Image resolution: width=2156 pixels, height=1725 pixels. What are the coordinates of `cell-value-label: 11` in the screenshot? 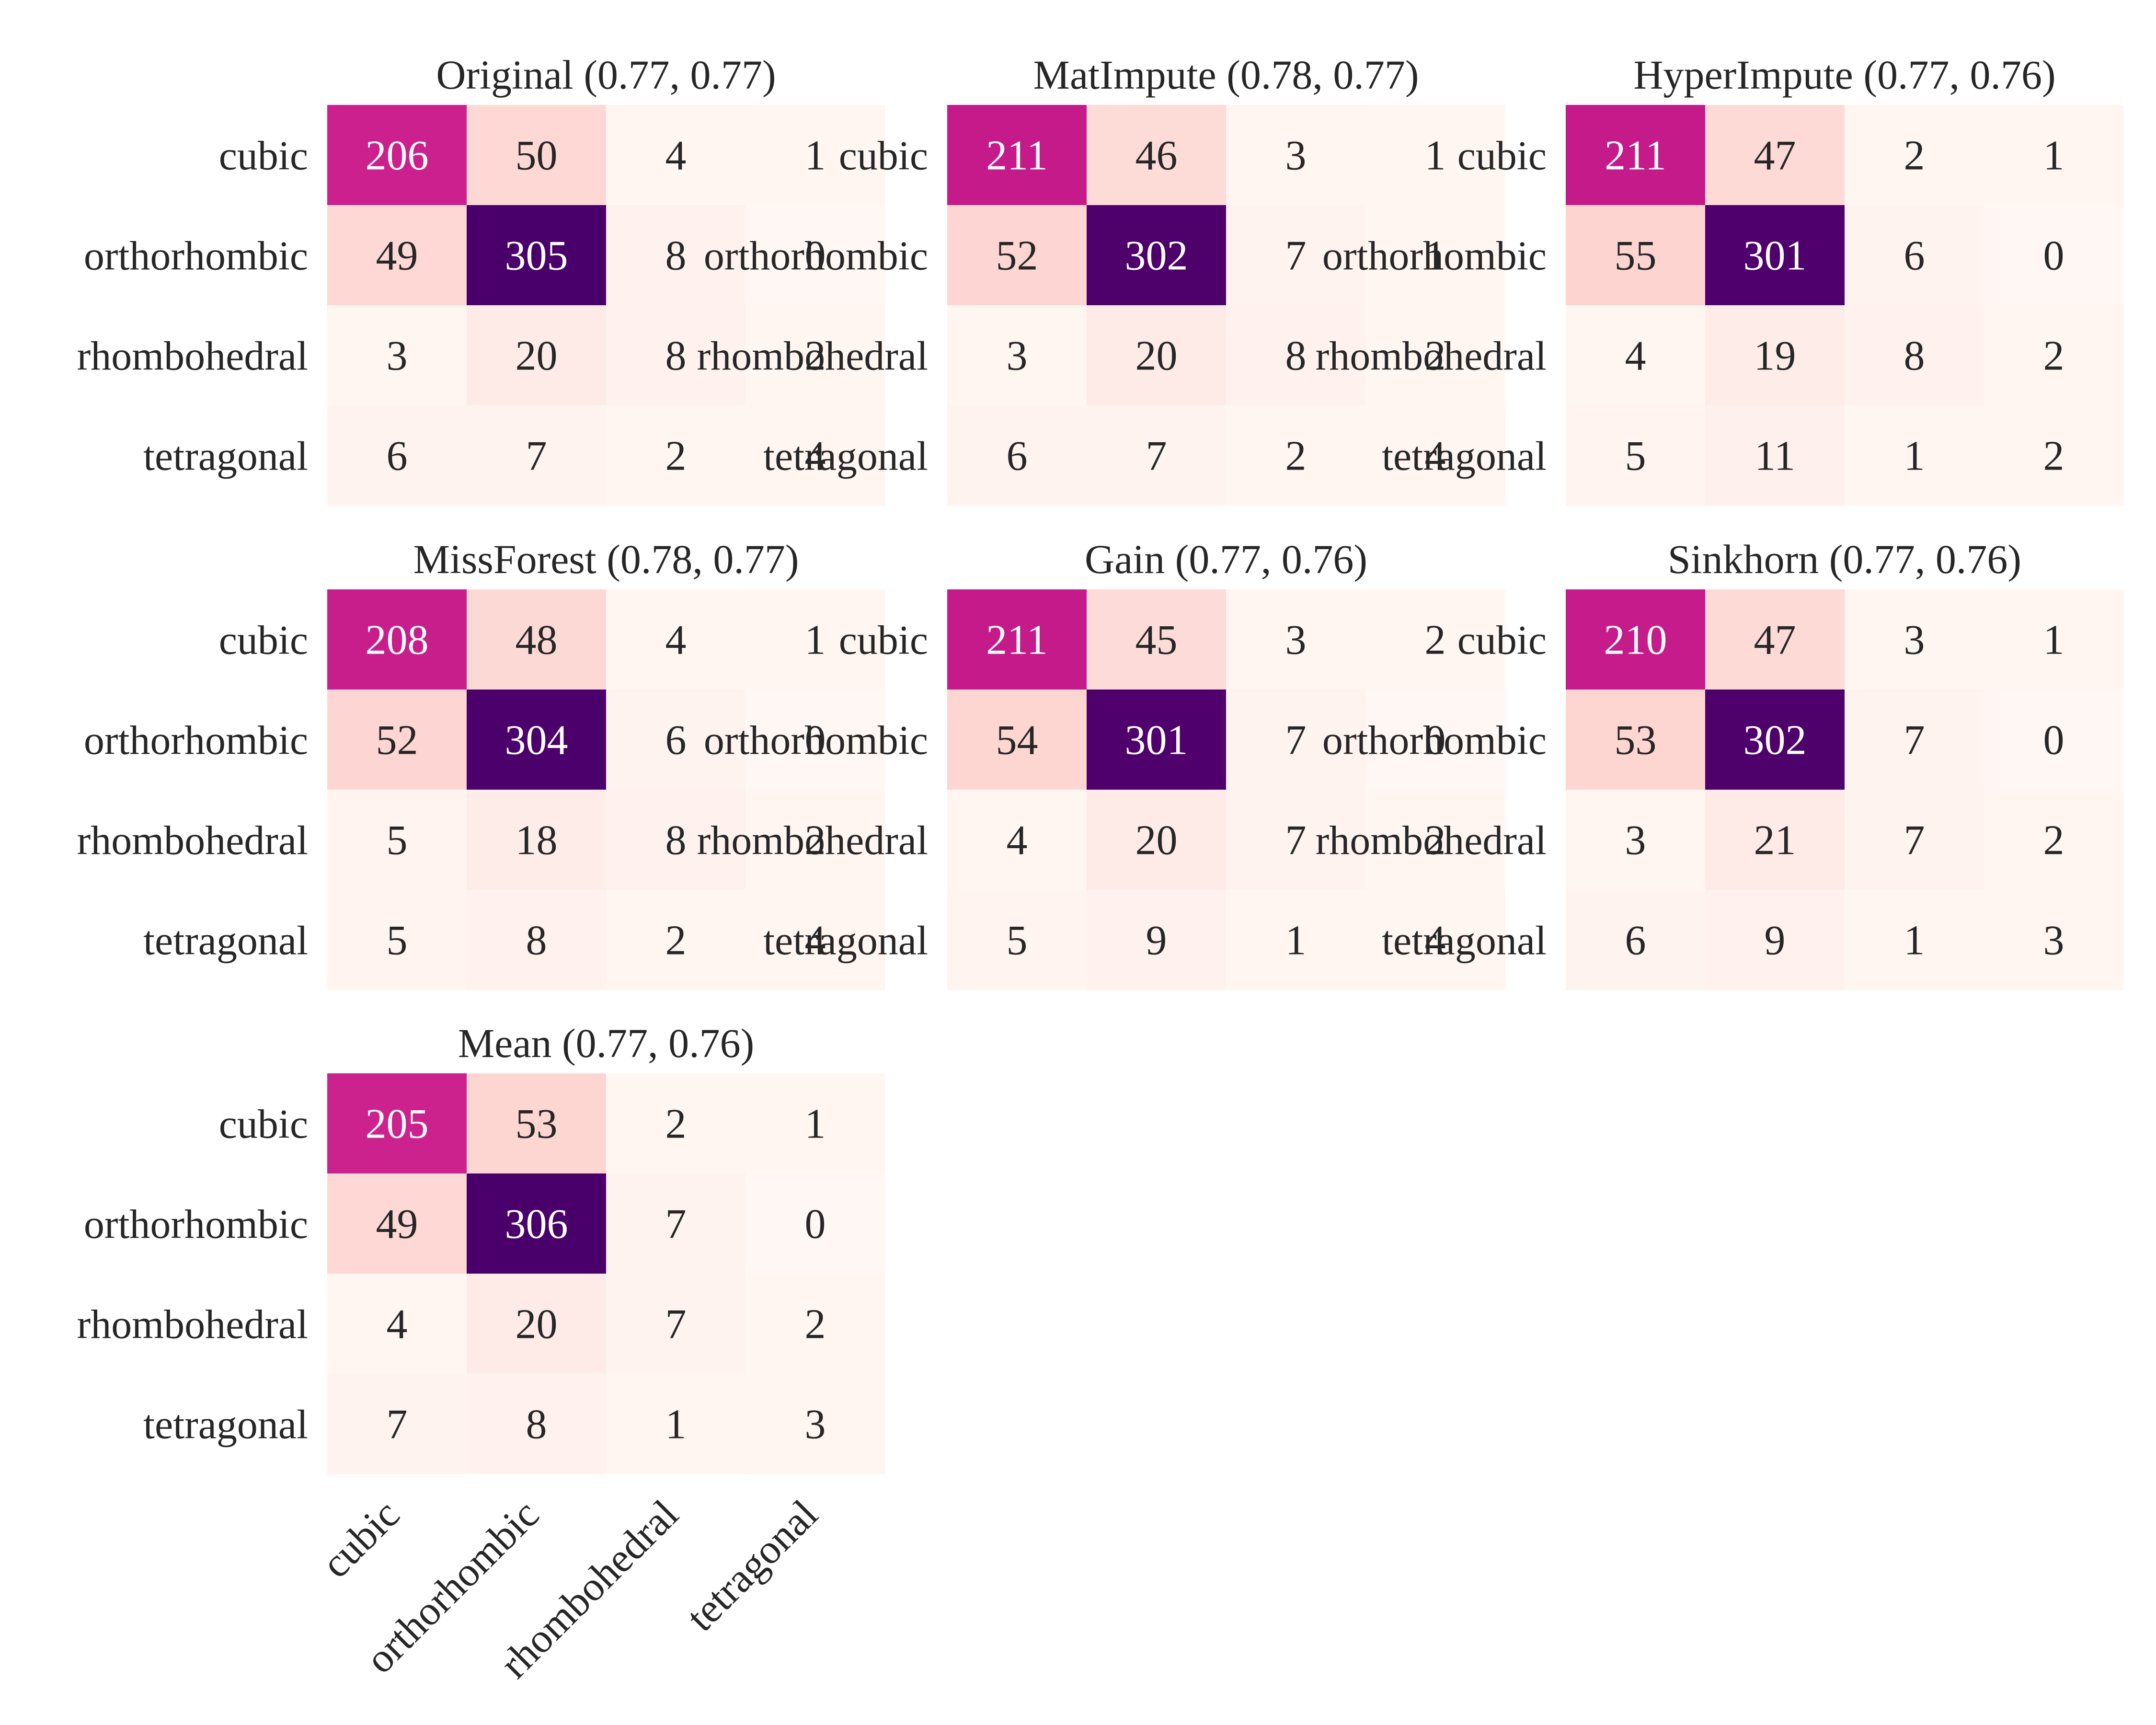 It's located at (1775, 456).